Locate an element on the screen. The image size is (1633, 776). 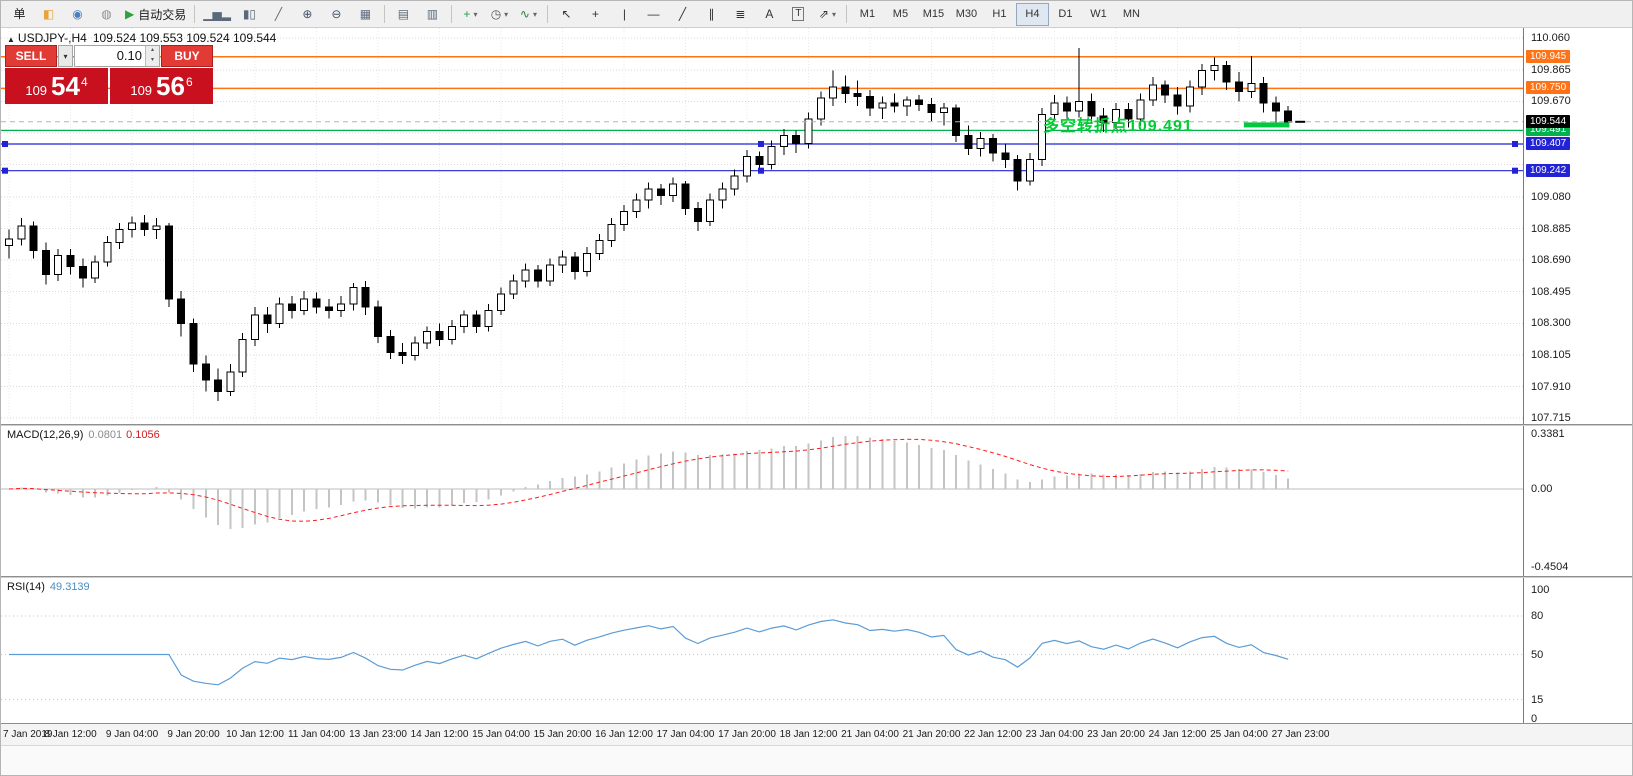
fibonacci-button: ≣ is located at coordinates (740, 14).